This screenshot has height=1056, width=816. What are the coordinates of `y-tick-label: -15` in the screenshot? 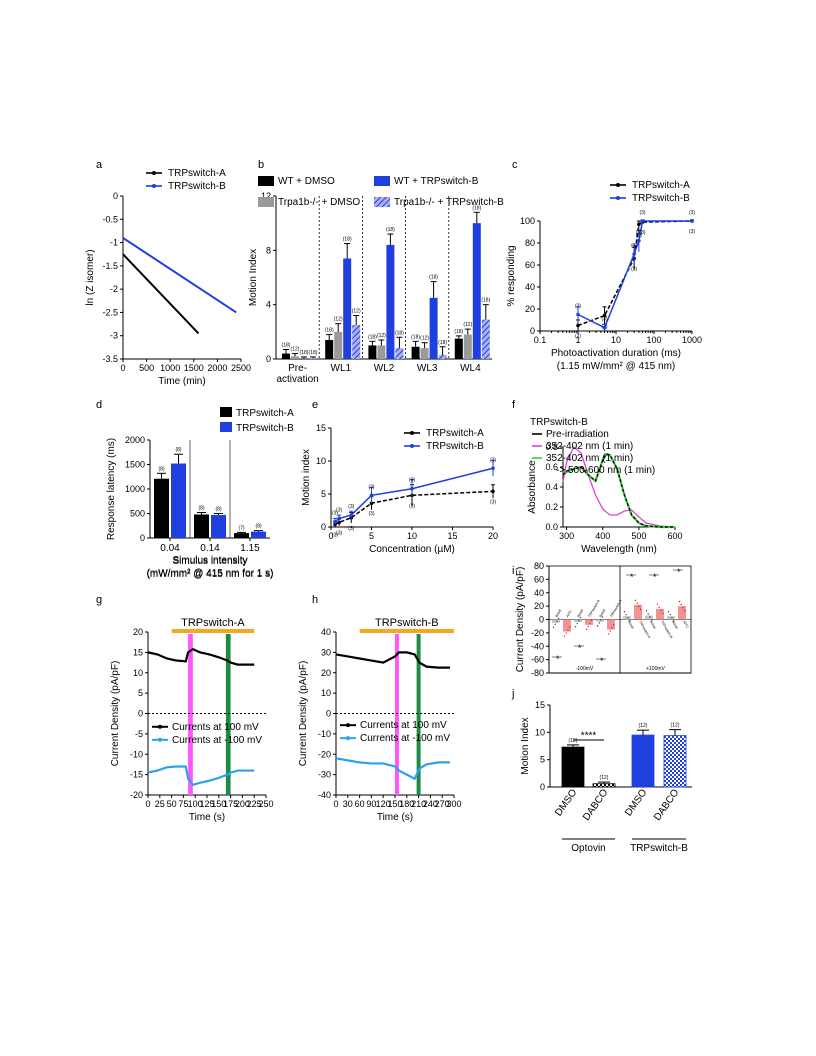 It's located at (136, 775).